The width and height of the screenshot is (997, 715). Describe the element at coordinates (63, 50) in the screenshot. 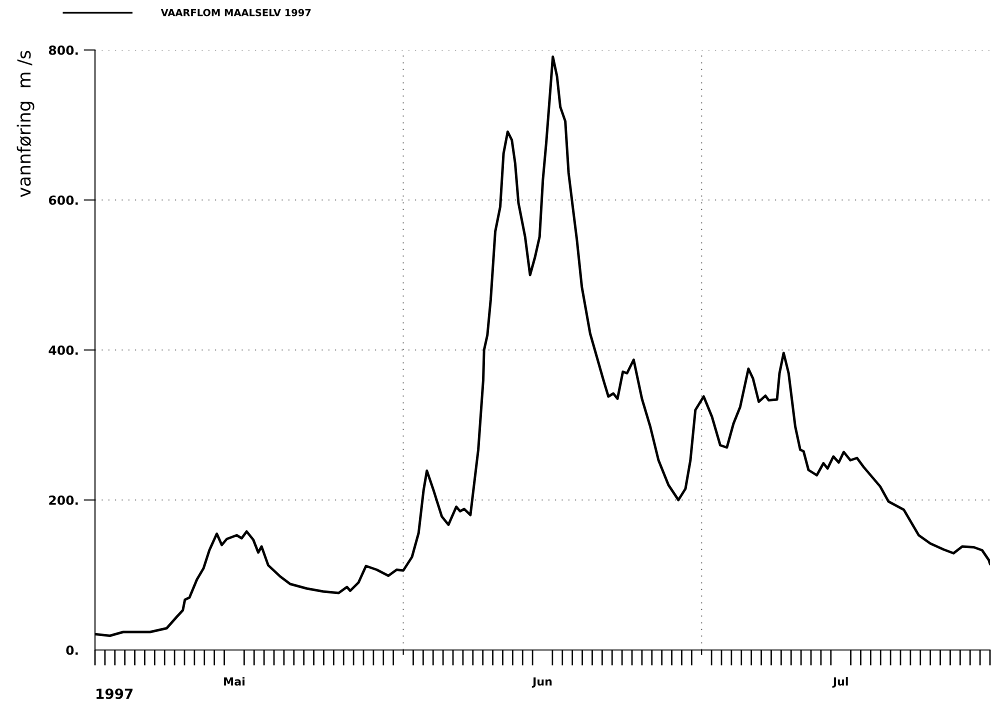

I see `y-tick-label: 800.` at that location.